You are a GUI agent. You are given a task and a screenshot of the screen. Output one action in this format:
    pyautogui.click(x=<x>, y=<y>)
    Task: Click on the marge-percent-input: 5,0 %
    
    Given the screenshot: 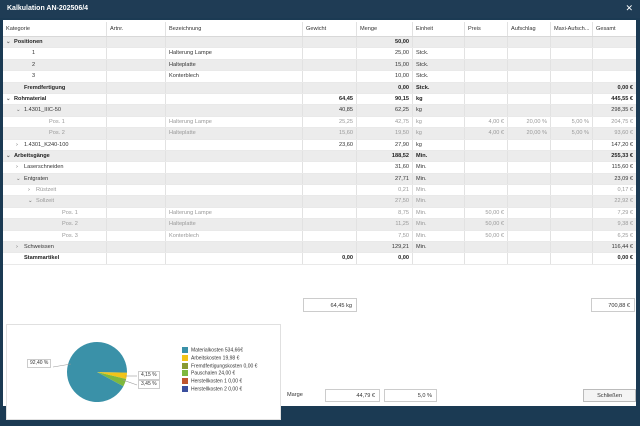 What is the action you would take?
    pyautogui.click(x=410, y=395)
    